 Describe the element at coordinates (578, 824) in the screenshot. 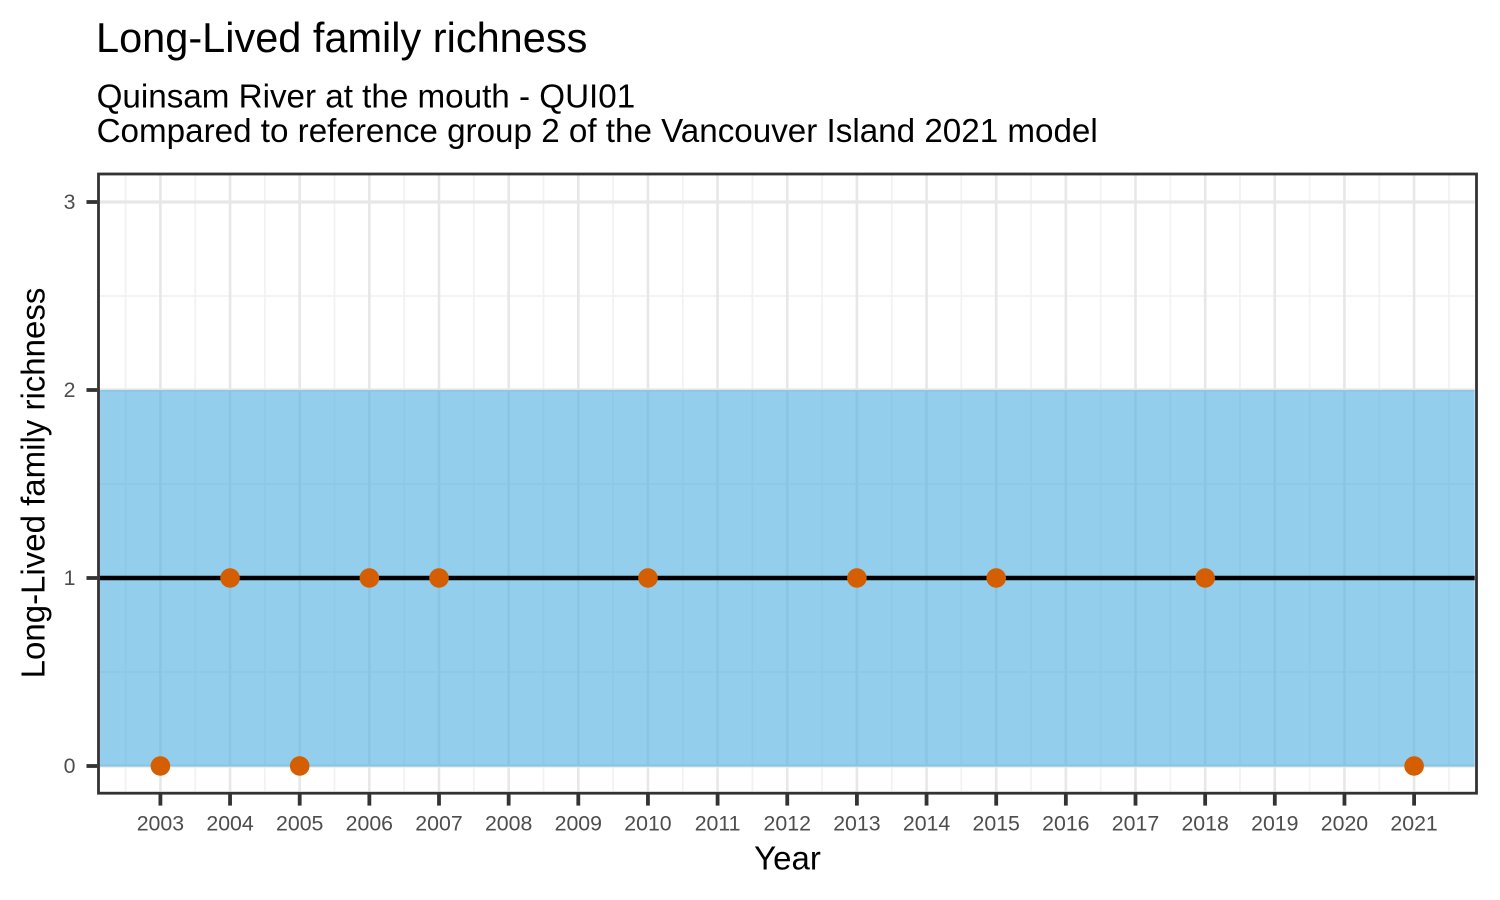

I see `svg-text: 2009` at that location.